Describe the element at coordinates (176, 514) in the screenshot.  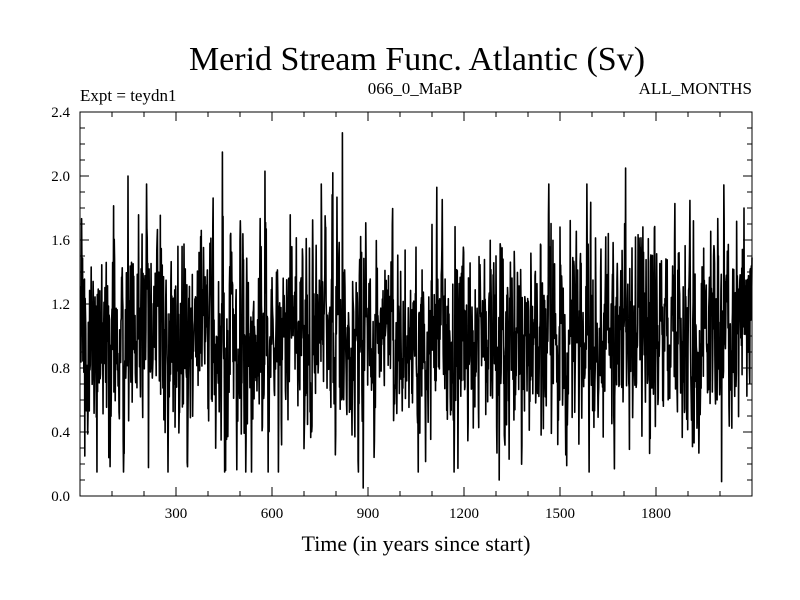
I see `x-tick-label: 300` at that location.